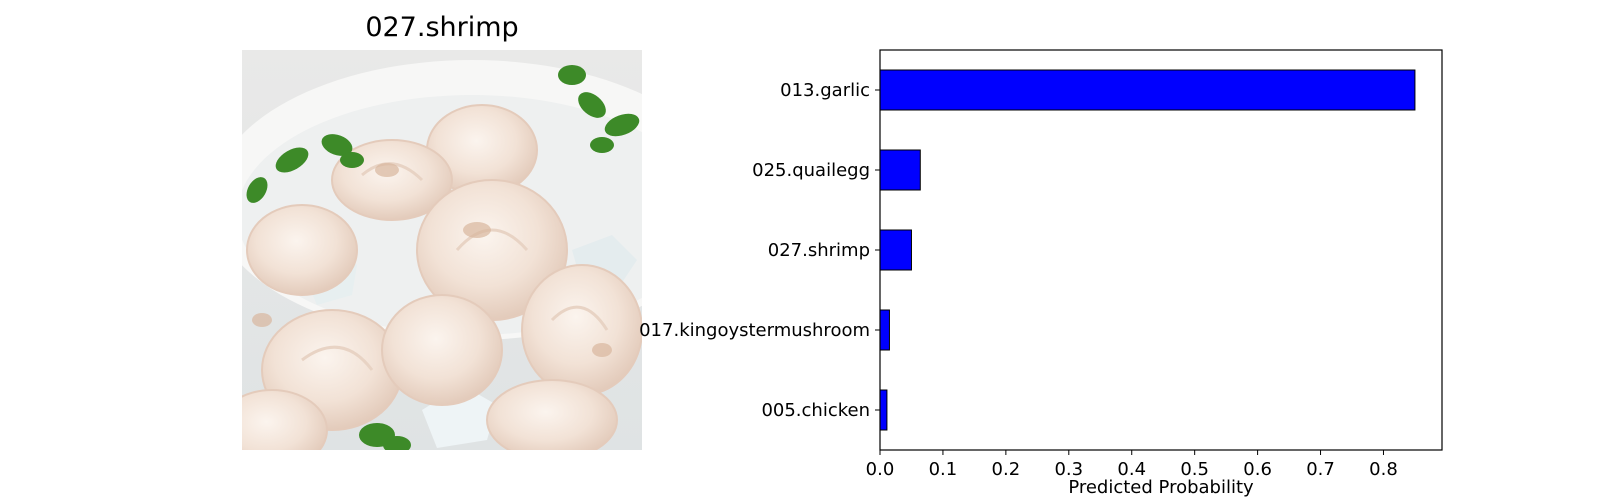 This screenshot has height=500, width=1600. I want to click on x-tick-label: 0.1, so click(943, 469).